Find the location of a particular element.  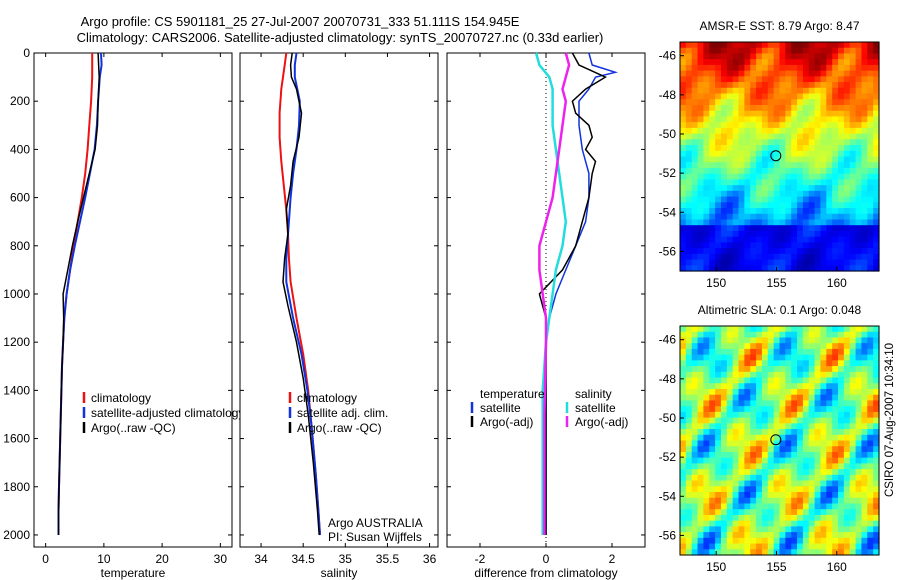

y-tick-label: 1600 is located at coordinates (16, 439).